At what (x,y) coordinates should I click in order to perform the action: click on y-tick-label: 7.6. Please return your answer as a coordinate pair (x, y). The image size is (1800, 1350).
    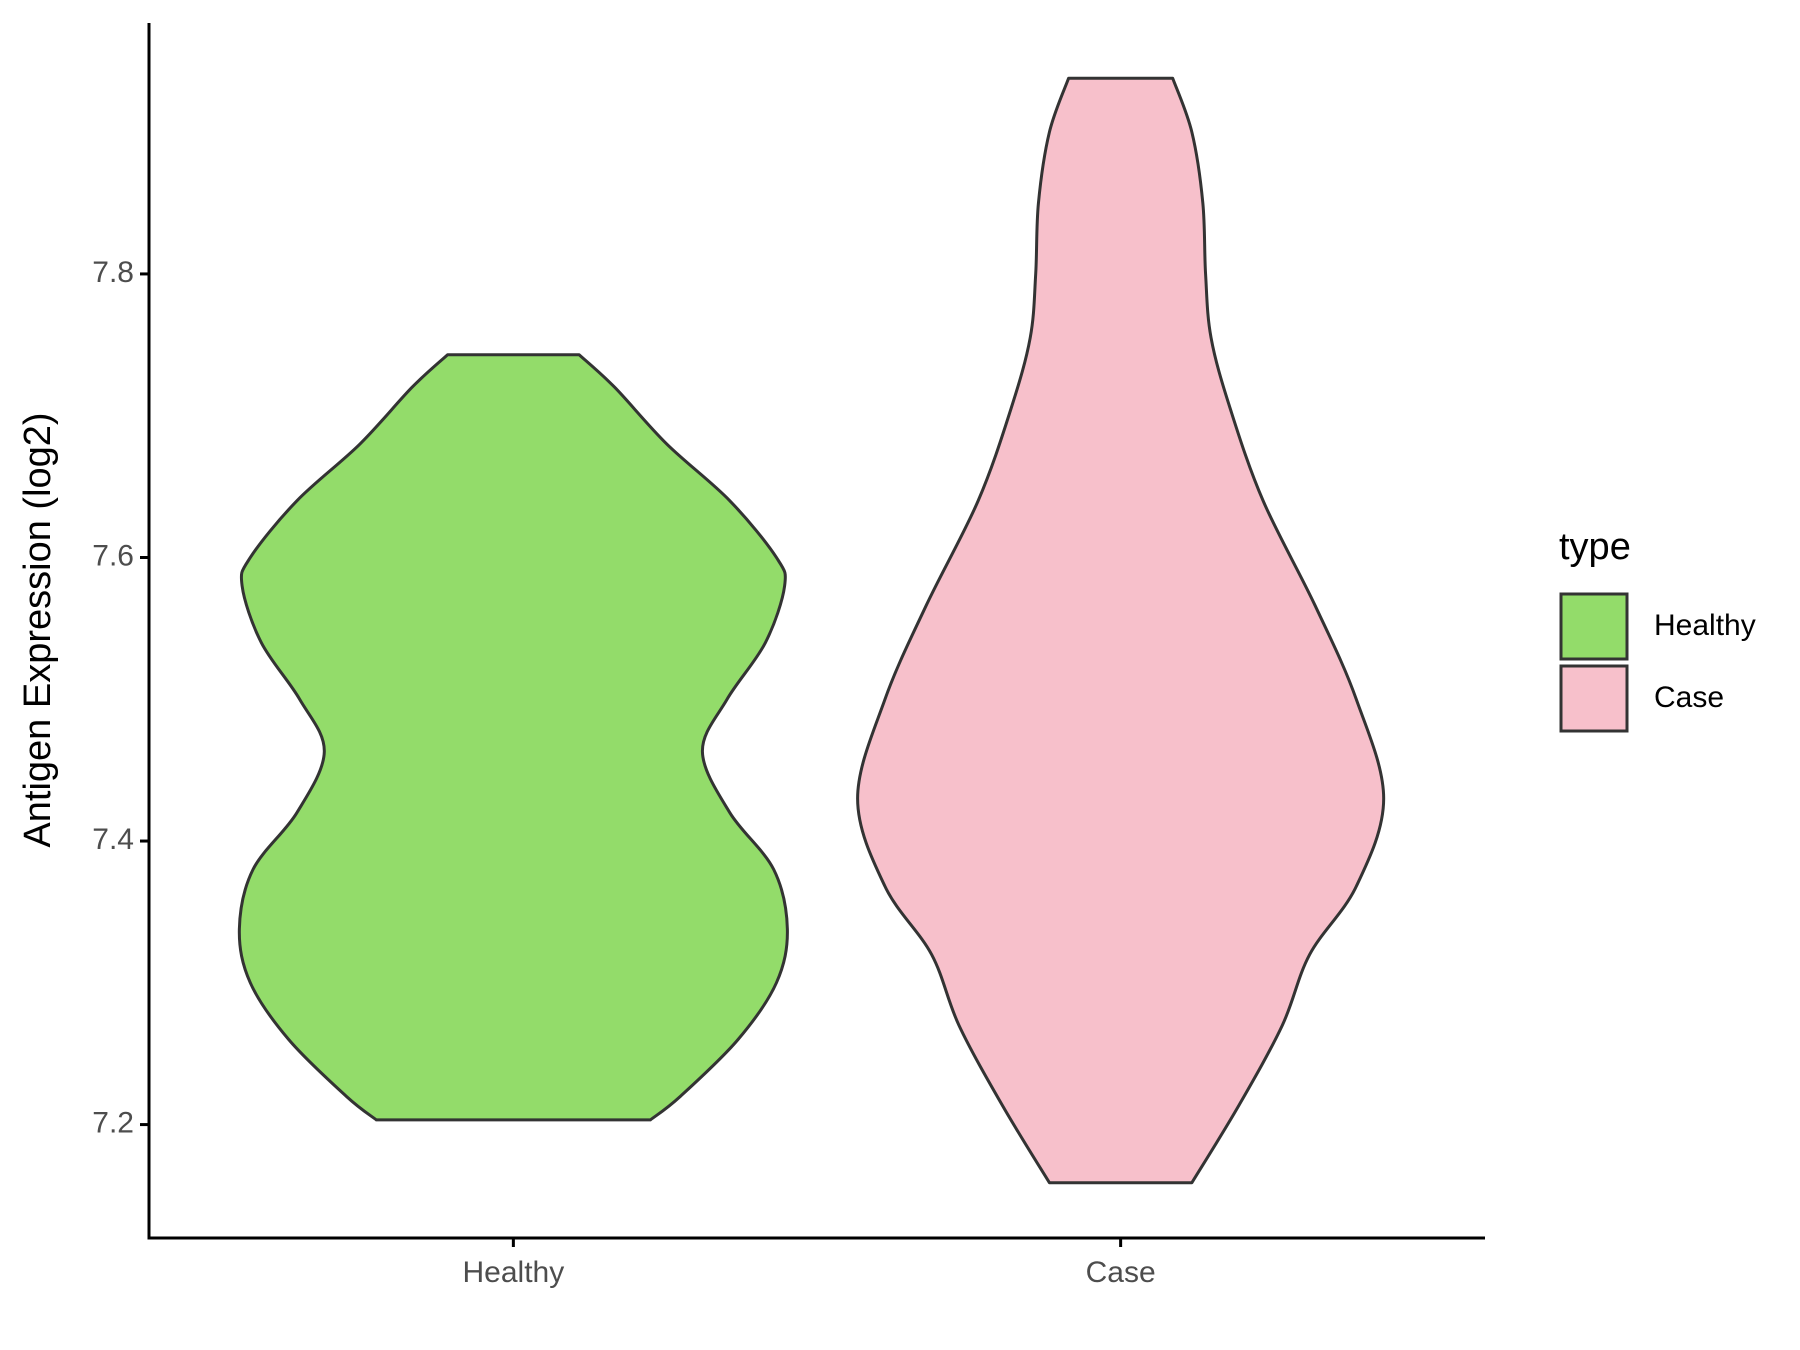
    Looking at the image, I should click on (113, 555).